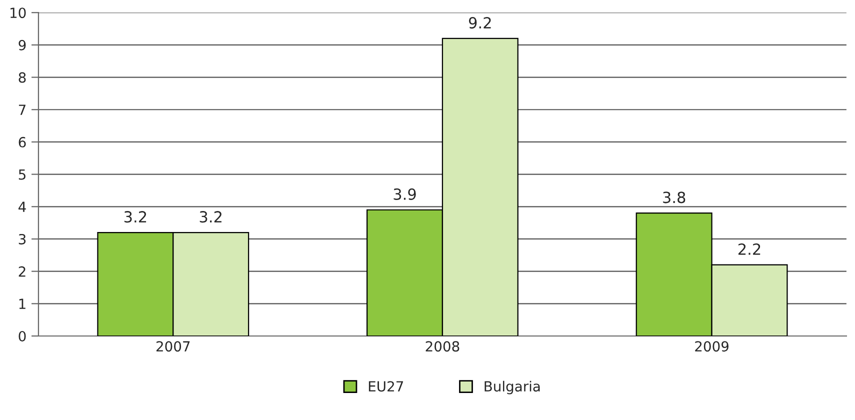 The width and height of the screenshot is (855, 420). What do you see at coordinates (479, 23) in the screenshot?
I see `data-label: 9.2` at bounding box center [479, 23].